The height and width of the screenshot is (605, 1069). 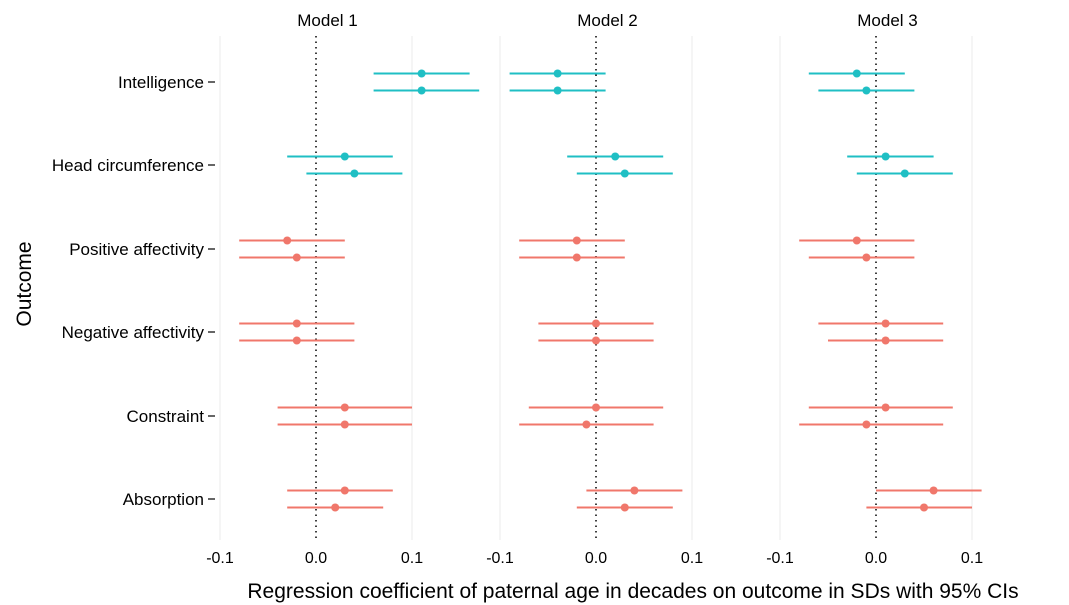 I want to click on outcome-label-intelligence: Intelligence, so click(x=161, y=82).